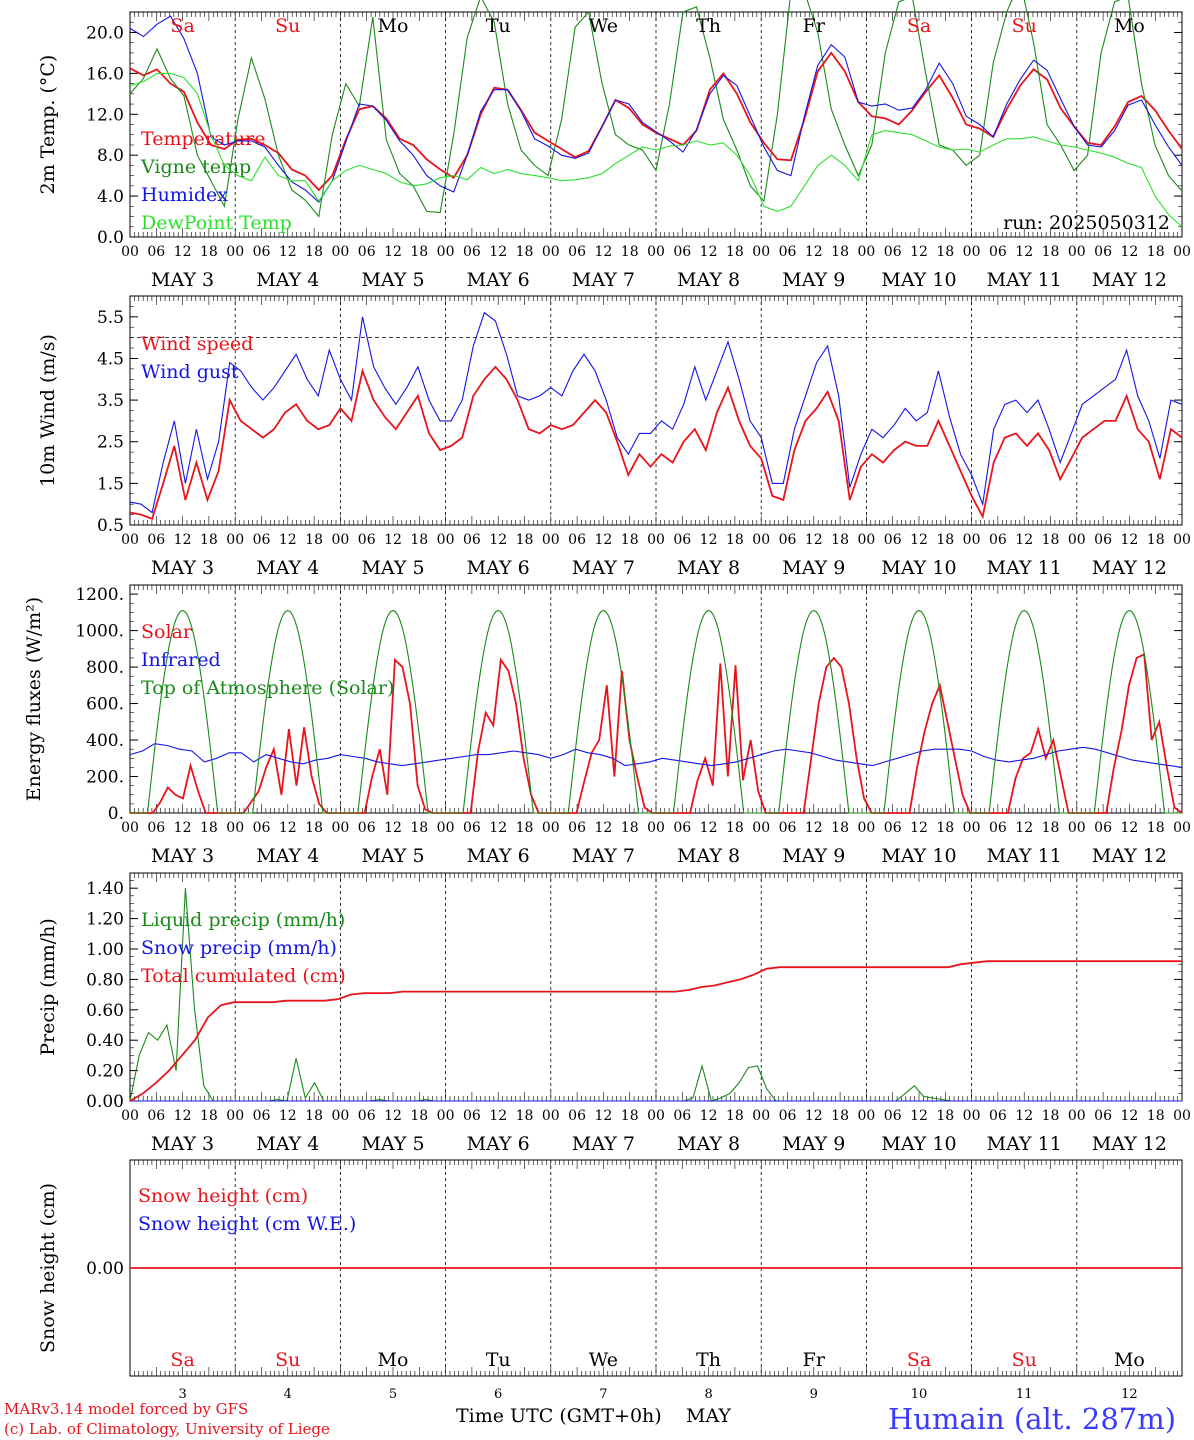 The image size is (1194, 1440). I want to click on y-tick-label: 0.40, so click(105, 1041).